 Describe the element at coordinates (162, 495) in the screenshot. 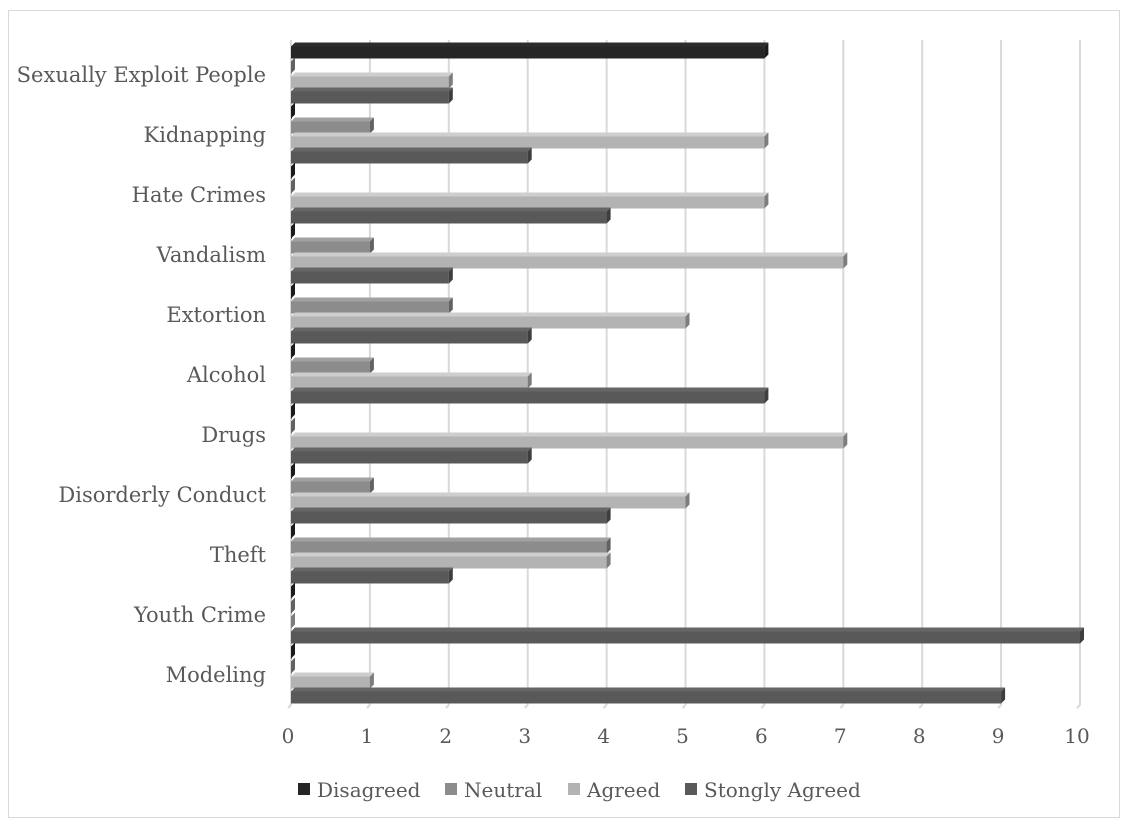

I see `category-label: Disorderly Conduct` at that location.